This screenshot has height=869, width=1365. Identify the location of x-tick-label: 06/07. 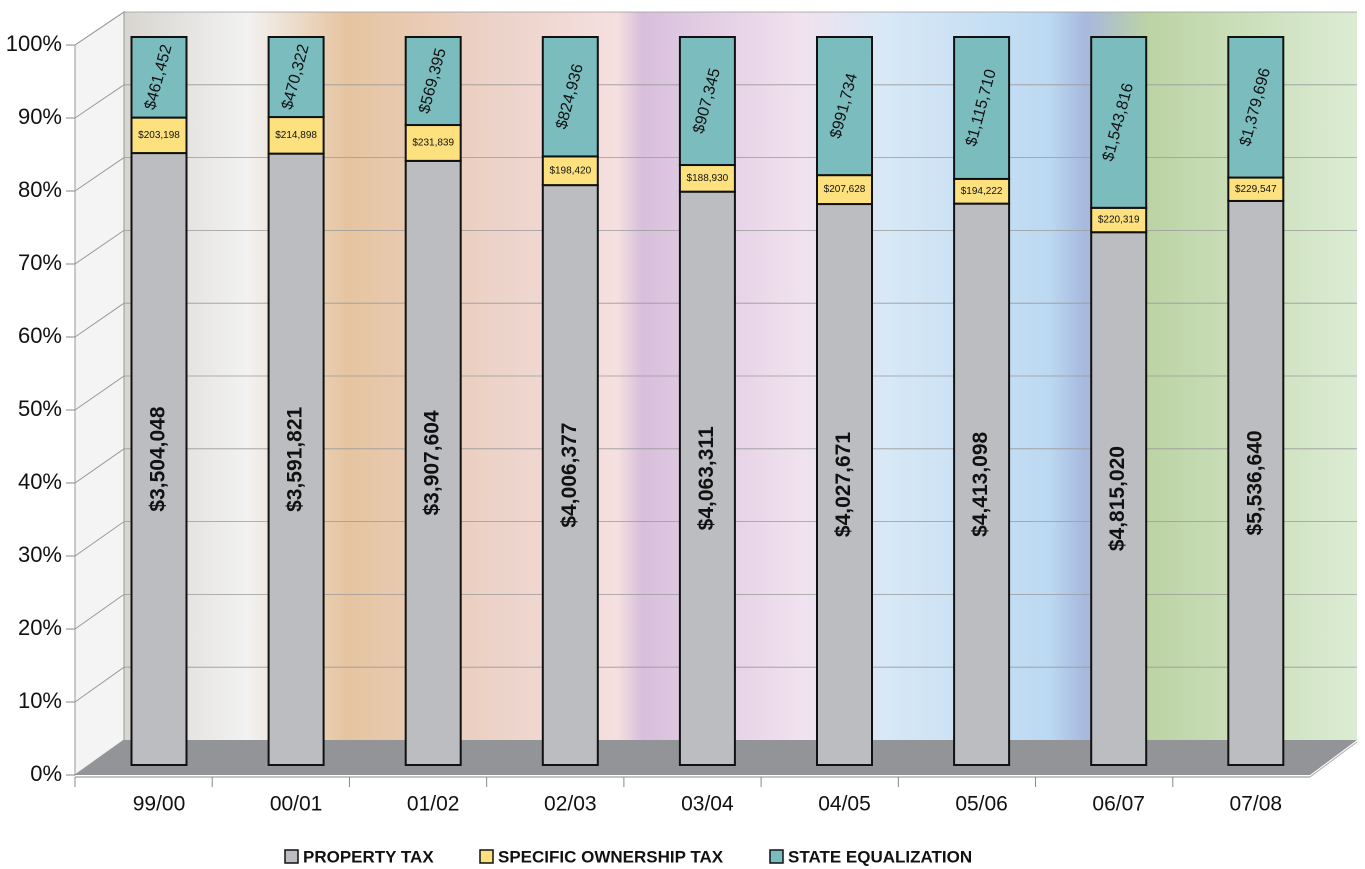
(1118, 804).